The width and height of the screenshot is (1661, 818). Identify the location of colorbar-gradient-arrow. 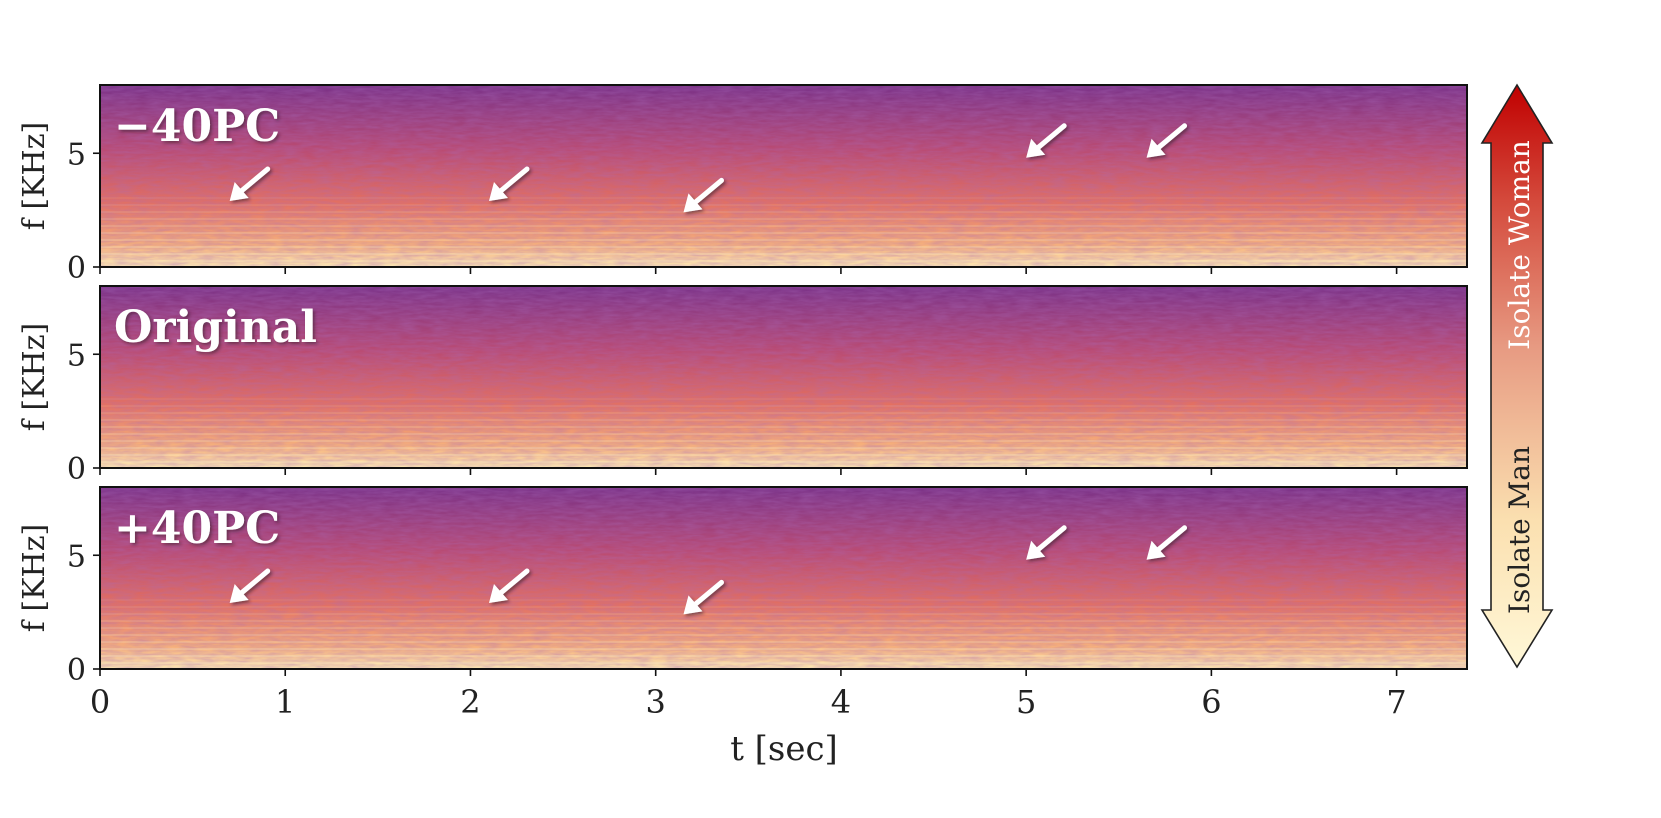
(1517, 376).